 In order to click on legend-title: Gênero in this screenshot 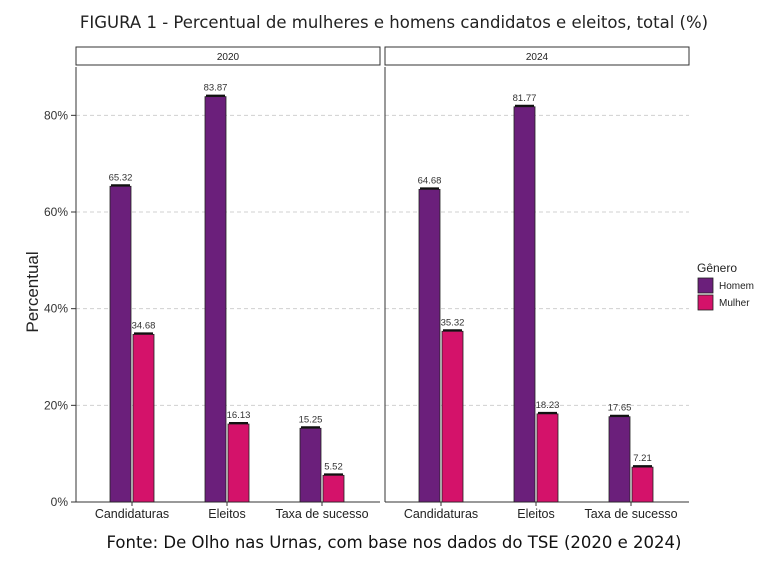, I will do `click(717, 268)`.